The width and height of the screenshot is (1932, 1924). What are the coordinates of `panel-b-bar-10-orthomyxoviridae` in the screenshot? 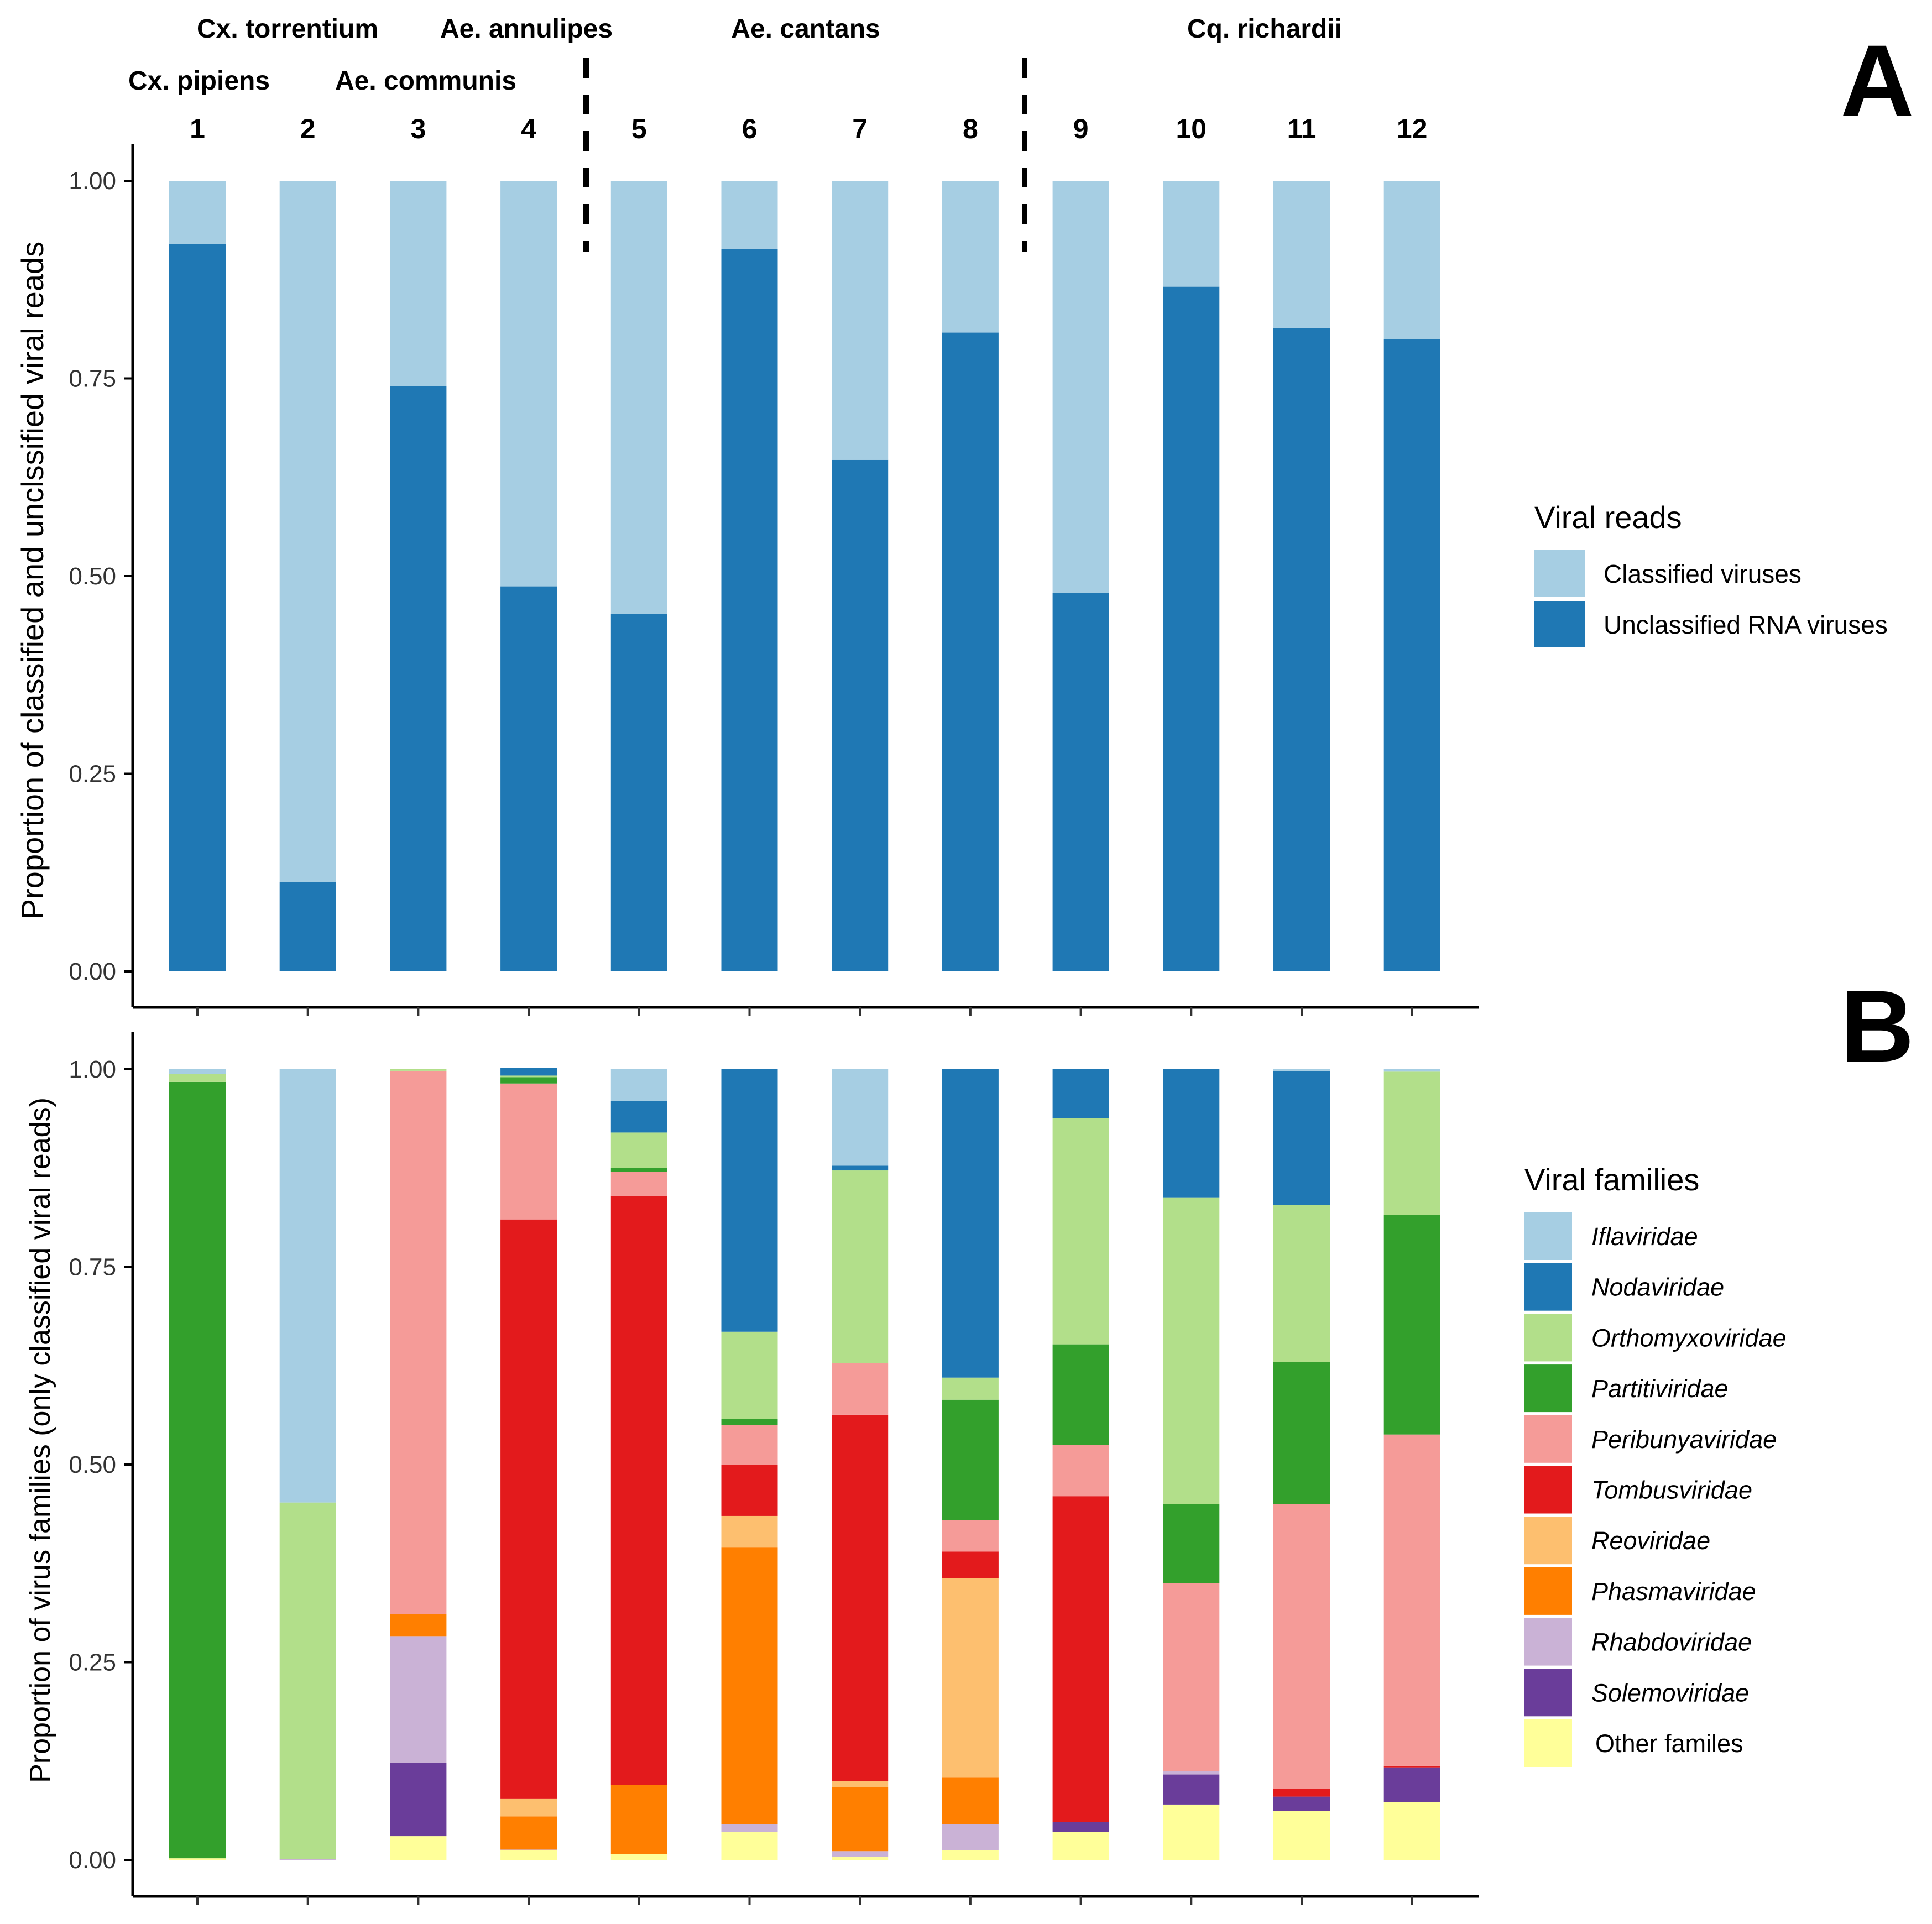 It's located at (1191, 1350).